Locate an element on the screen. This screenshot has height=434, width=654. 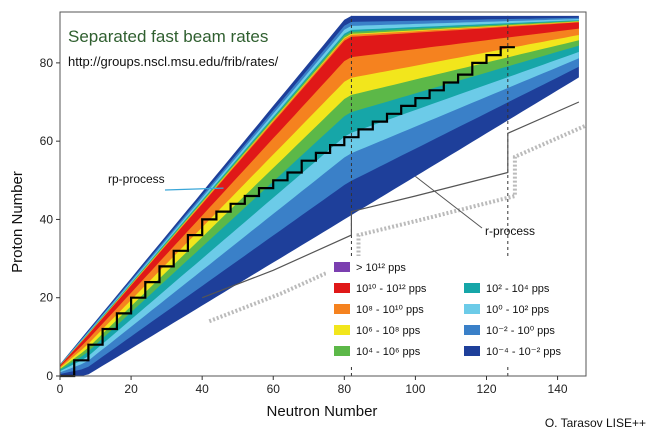
chart-title: Separated fast beam rates is located at coordinates (168, 36).